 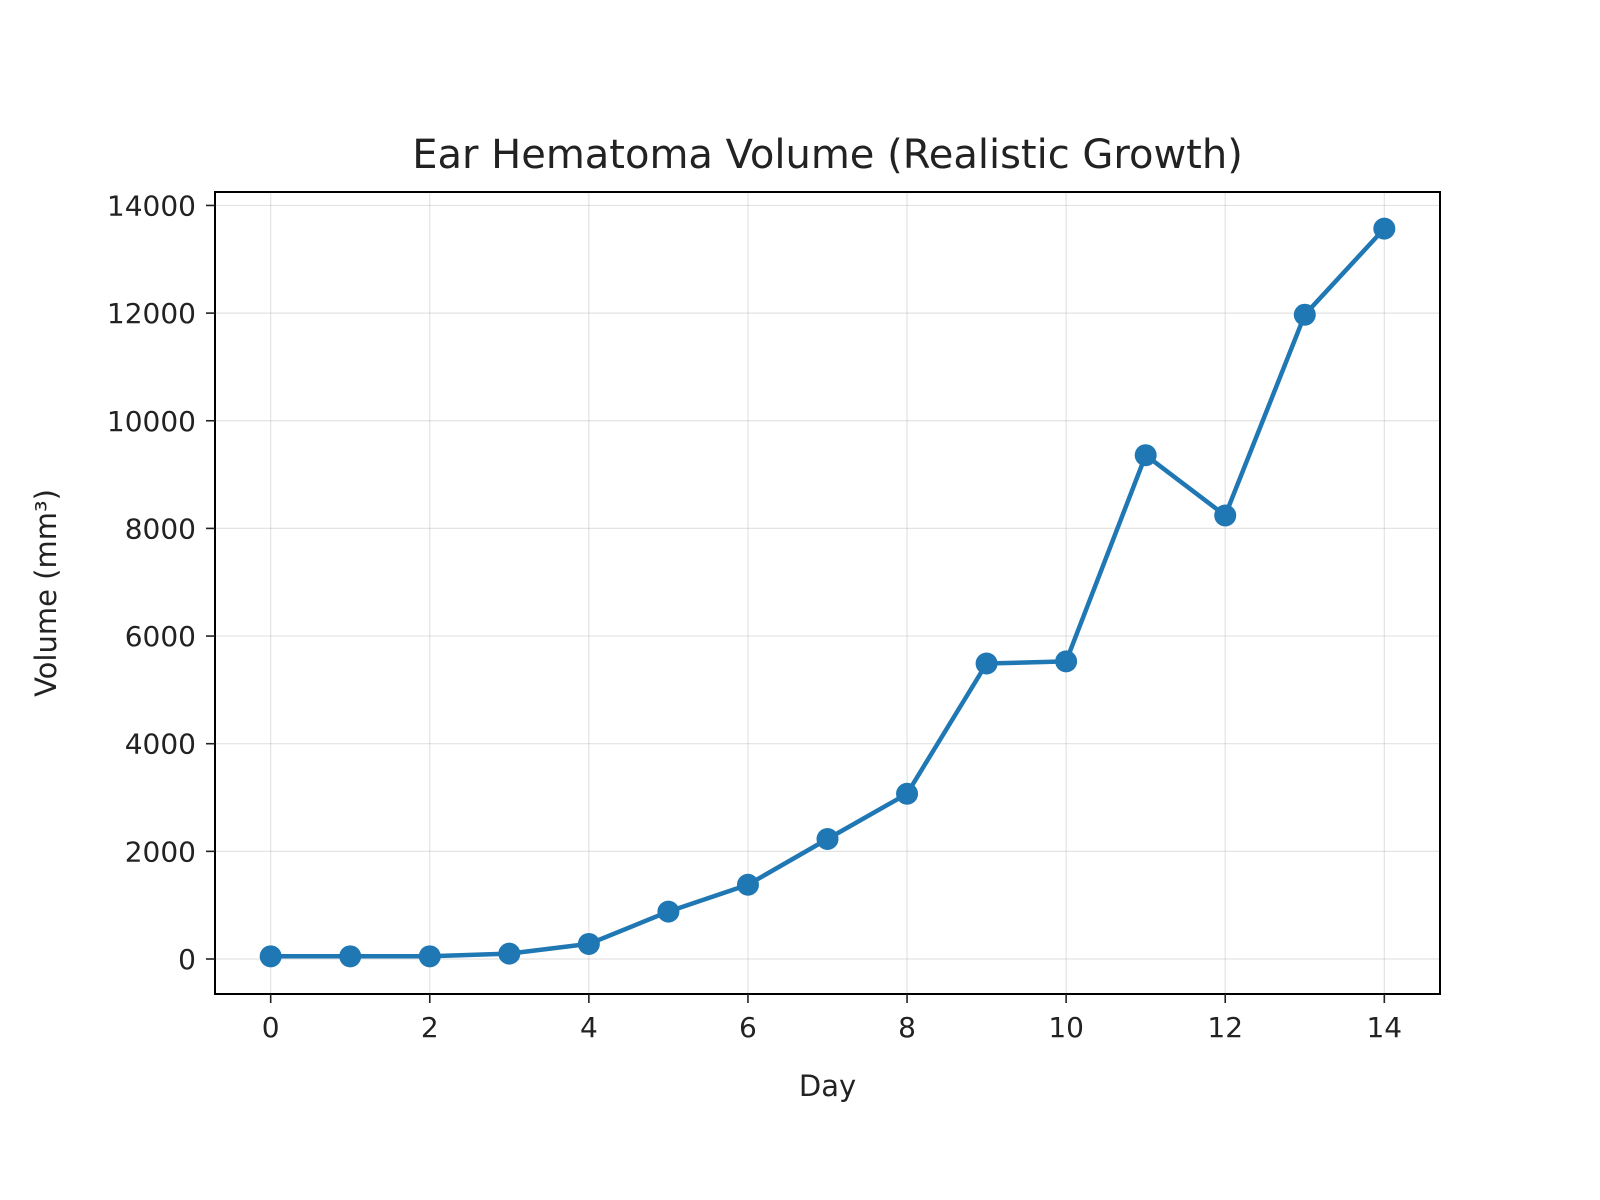 What do you see at coordinates (1066, 1027) in the screenshot?
I see `x-tick-label: 10` at bounding box center [1066, 1027].